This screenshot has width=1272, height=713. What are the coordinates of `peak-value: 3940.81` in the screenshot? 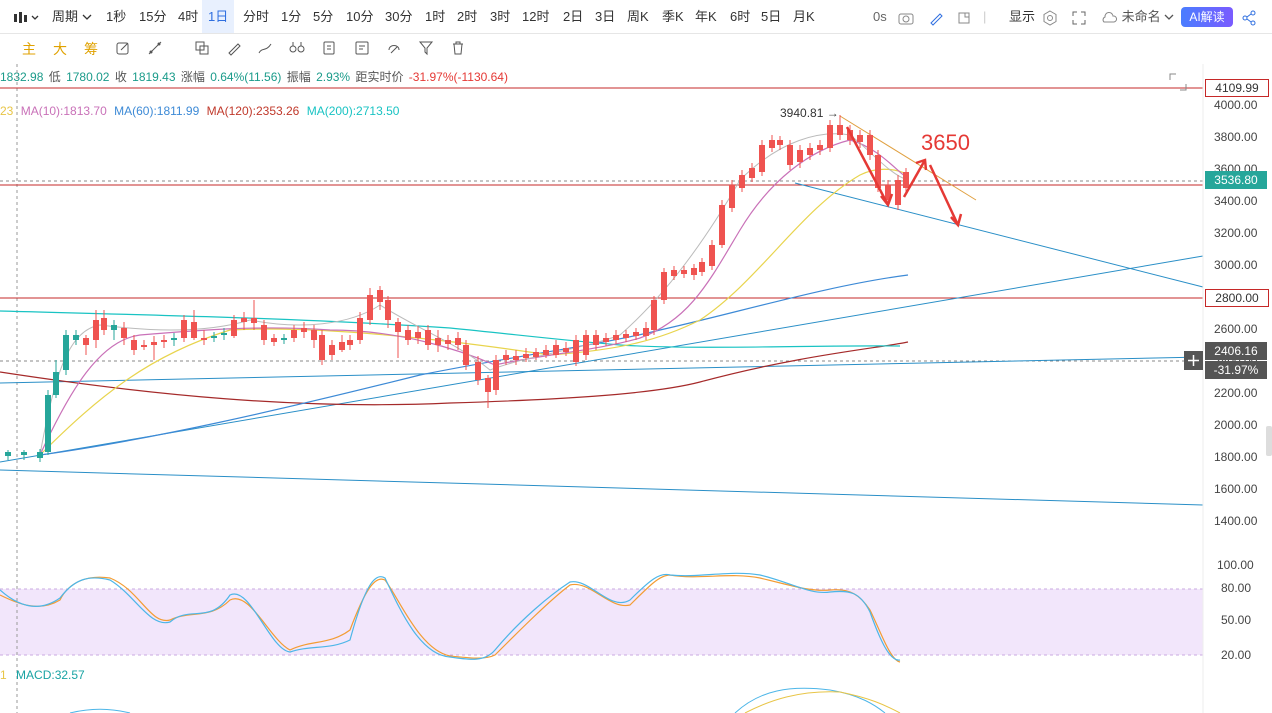 It's located at (802, 113).